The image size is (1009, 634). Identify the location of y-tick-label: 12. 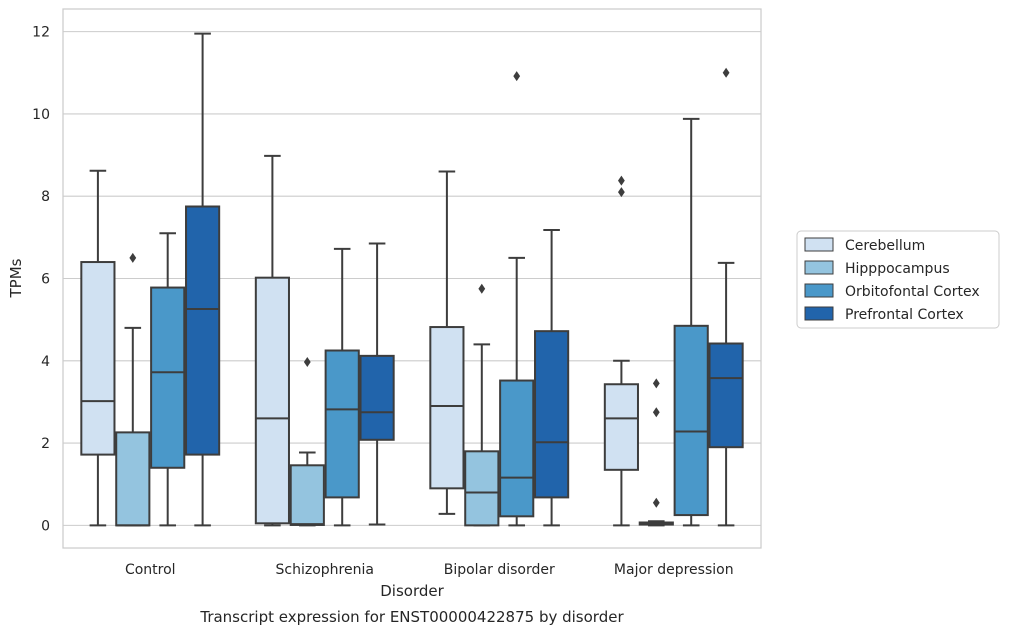
(41, 33).